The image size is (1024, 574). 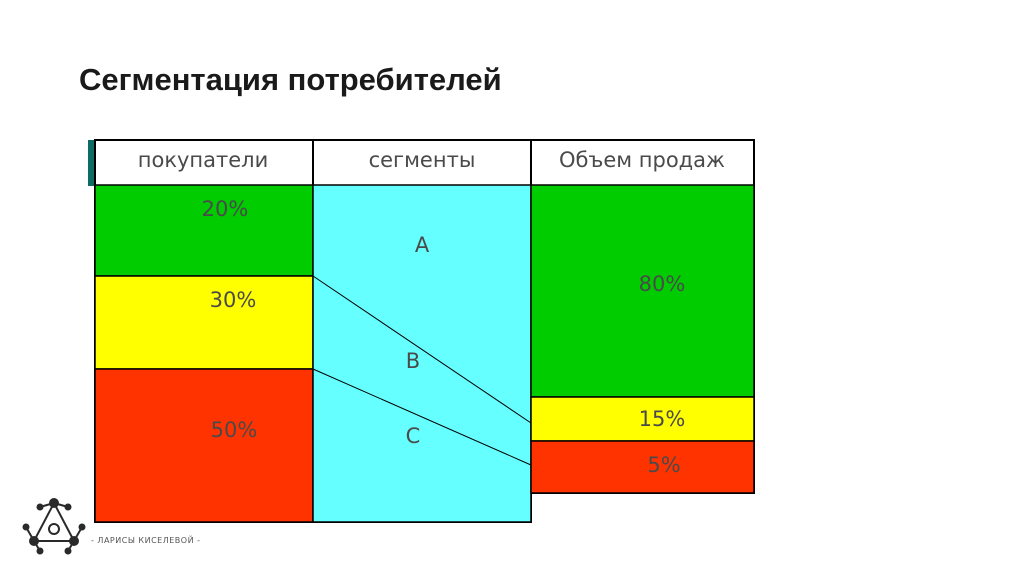 What do you see at coordinates (413, 436) in the screenshot?
I see `segment-label-c: C` at bounding box center [413, 436].